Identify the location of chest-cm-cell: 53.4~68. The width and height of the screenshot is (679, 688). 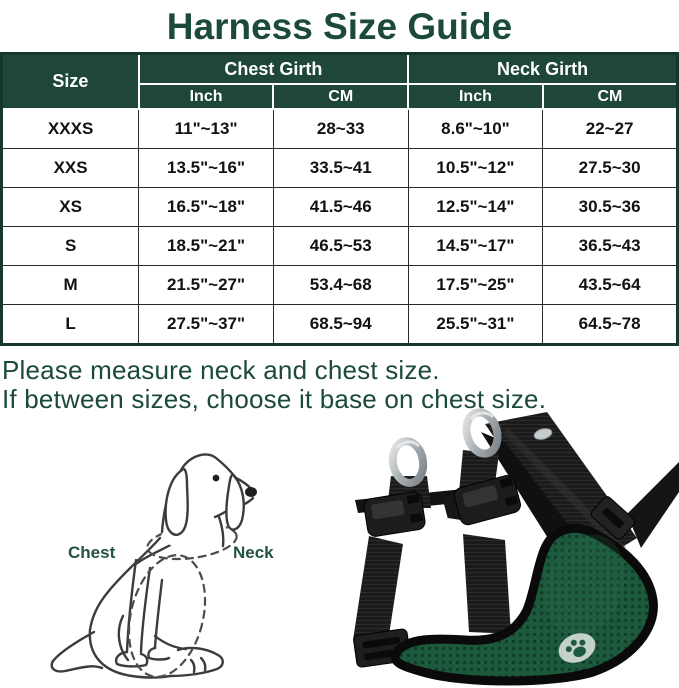
(340, 285).